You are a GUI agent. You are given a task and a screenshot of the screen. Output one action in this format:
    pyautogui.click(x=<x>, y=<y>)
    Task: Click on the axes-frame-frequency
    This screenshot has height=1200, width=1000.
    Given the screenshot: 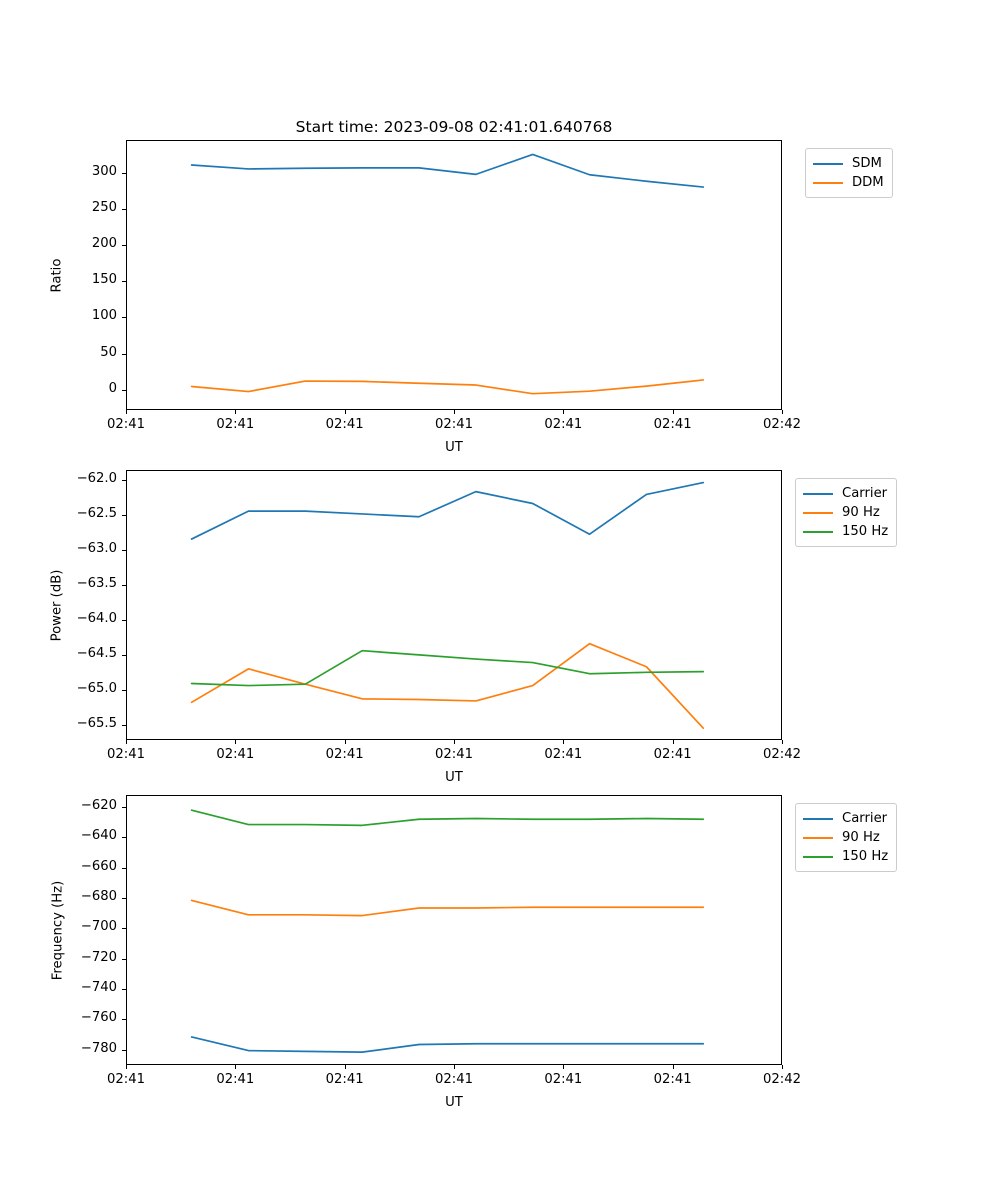 What is the action you would take?
    pyautogui.click(x=454, y=930)
    